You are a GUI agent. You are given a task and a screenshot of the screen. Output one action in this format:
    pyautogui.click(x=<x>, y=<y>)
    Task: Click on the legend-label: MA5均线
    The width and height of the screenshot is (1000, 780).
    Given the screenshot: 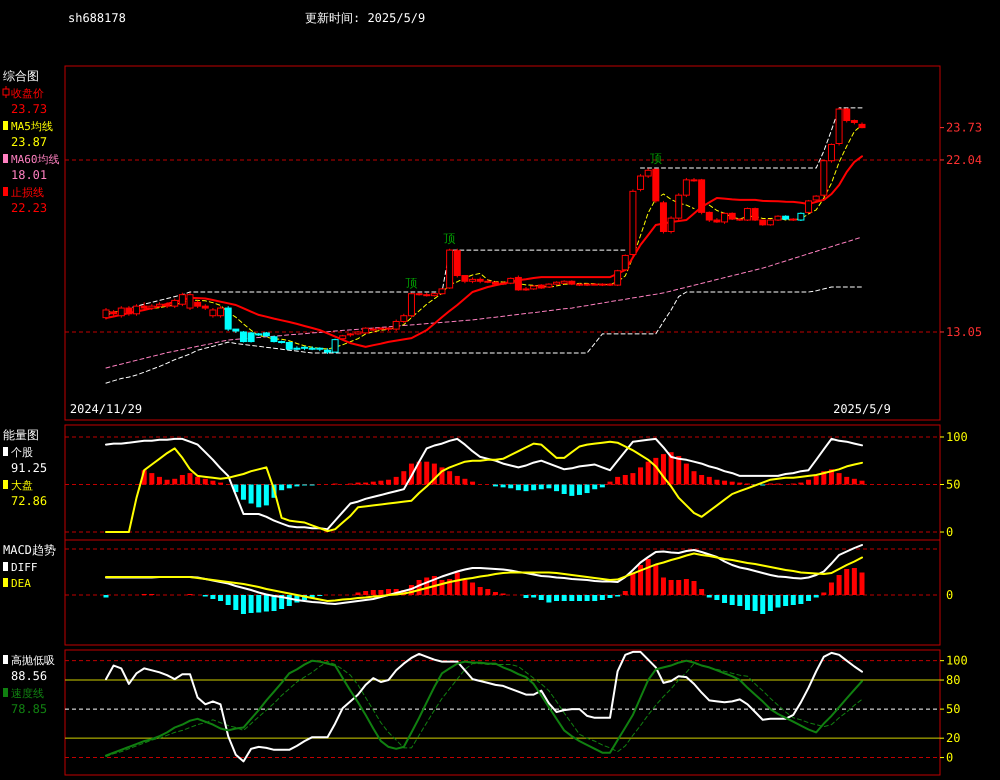 What is the action you would take?
    pyautogui.click(x=32, y=126)
    